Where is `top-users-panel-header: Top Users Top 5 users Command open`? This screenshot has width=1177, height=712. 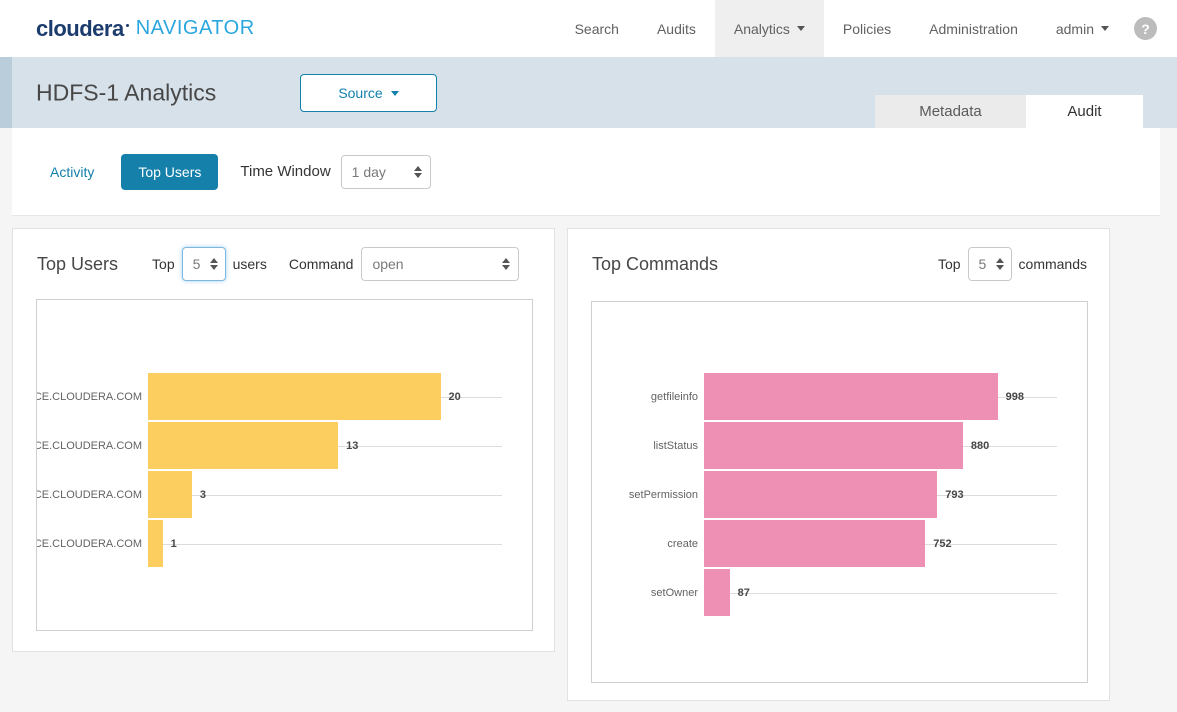
top-users-panel-header: Top Users Top 5 users Command open is located at coordinates (283, 264).